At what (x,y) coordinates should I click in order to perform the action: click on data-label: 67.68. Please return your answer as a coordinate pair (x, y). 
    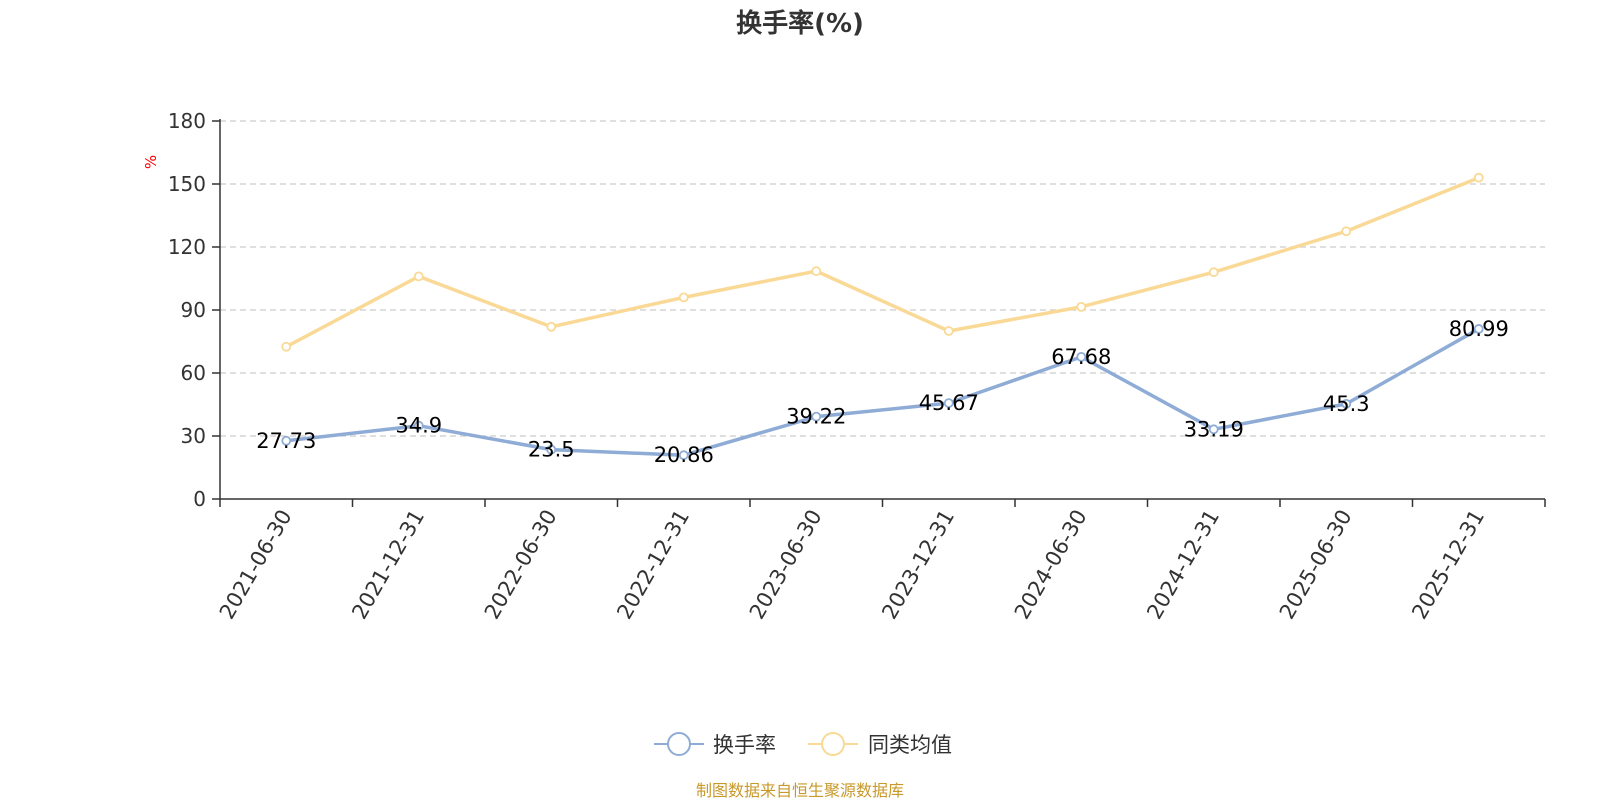
    Looking at the image, I should click on (1081, 357).